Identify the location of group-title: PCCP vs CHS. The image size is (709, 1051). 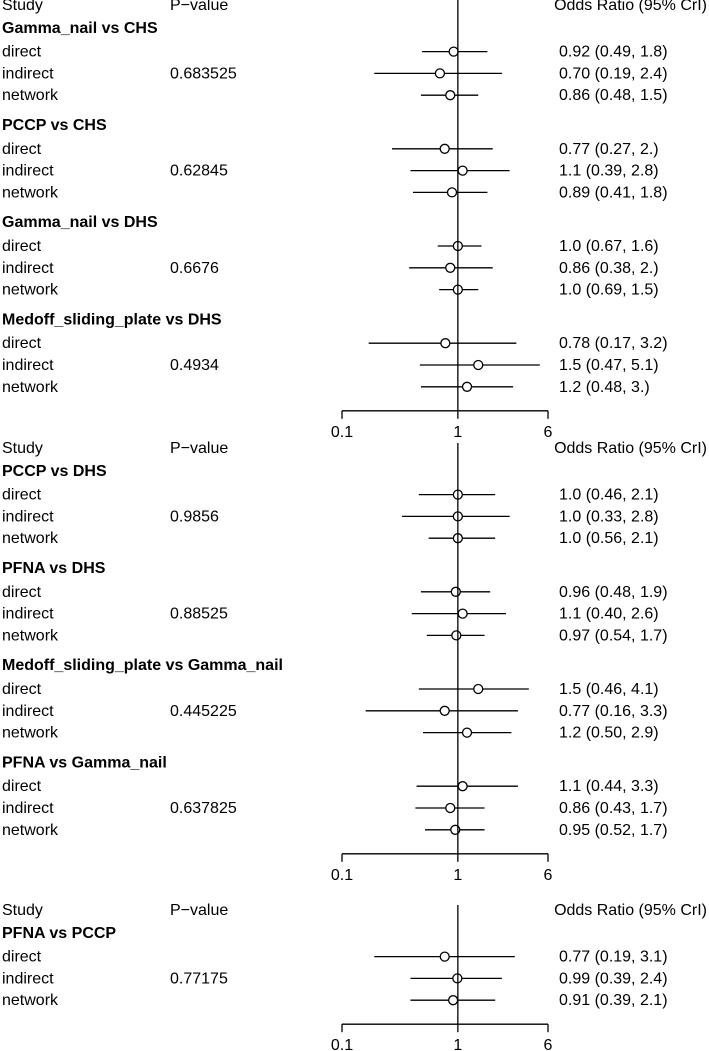
(54, 125).